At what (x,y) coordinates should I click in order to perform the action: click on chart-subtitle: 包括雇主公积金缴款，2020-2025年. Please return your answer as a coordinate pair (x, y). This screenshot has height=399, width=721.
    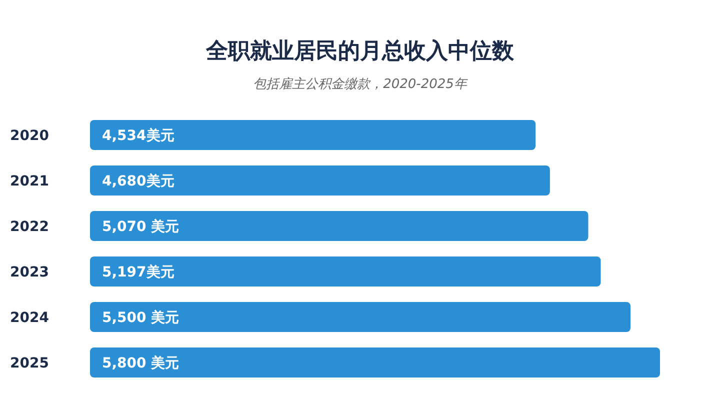
    Looking at the image, I should click on (360, 84).